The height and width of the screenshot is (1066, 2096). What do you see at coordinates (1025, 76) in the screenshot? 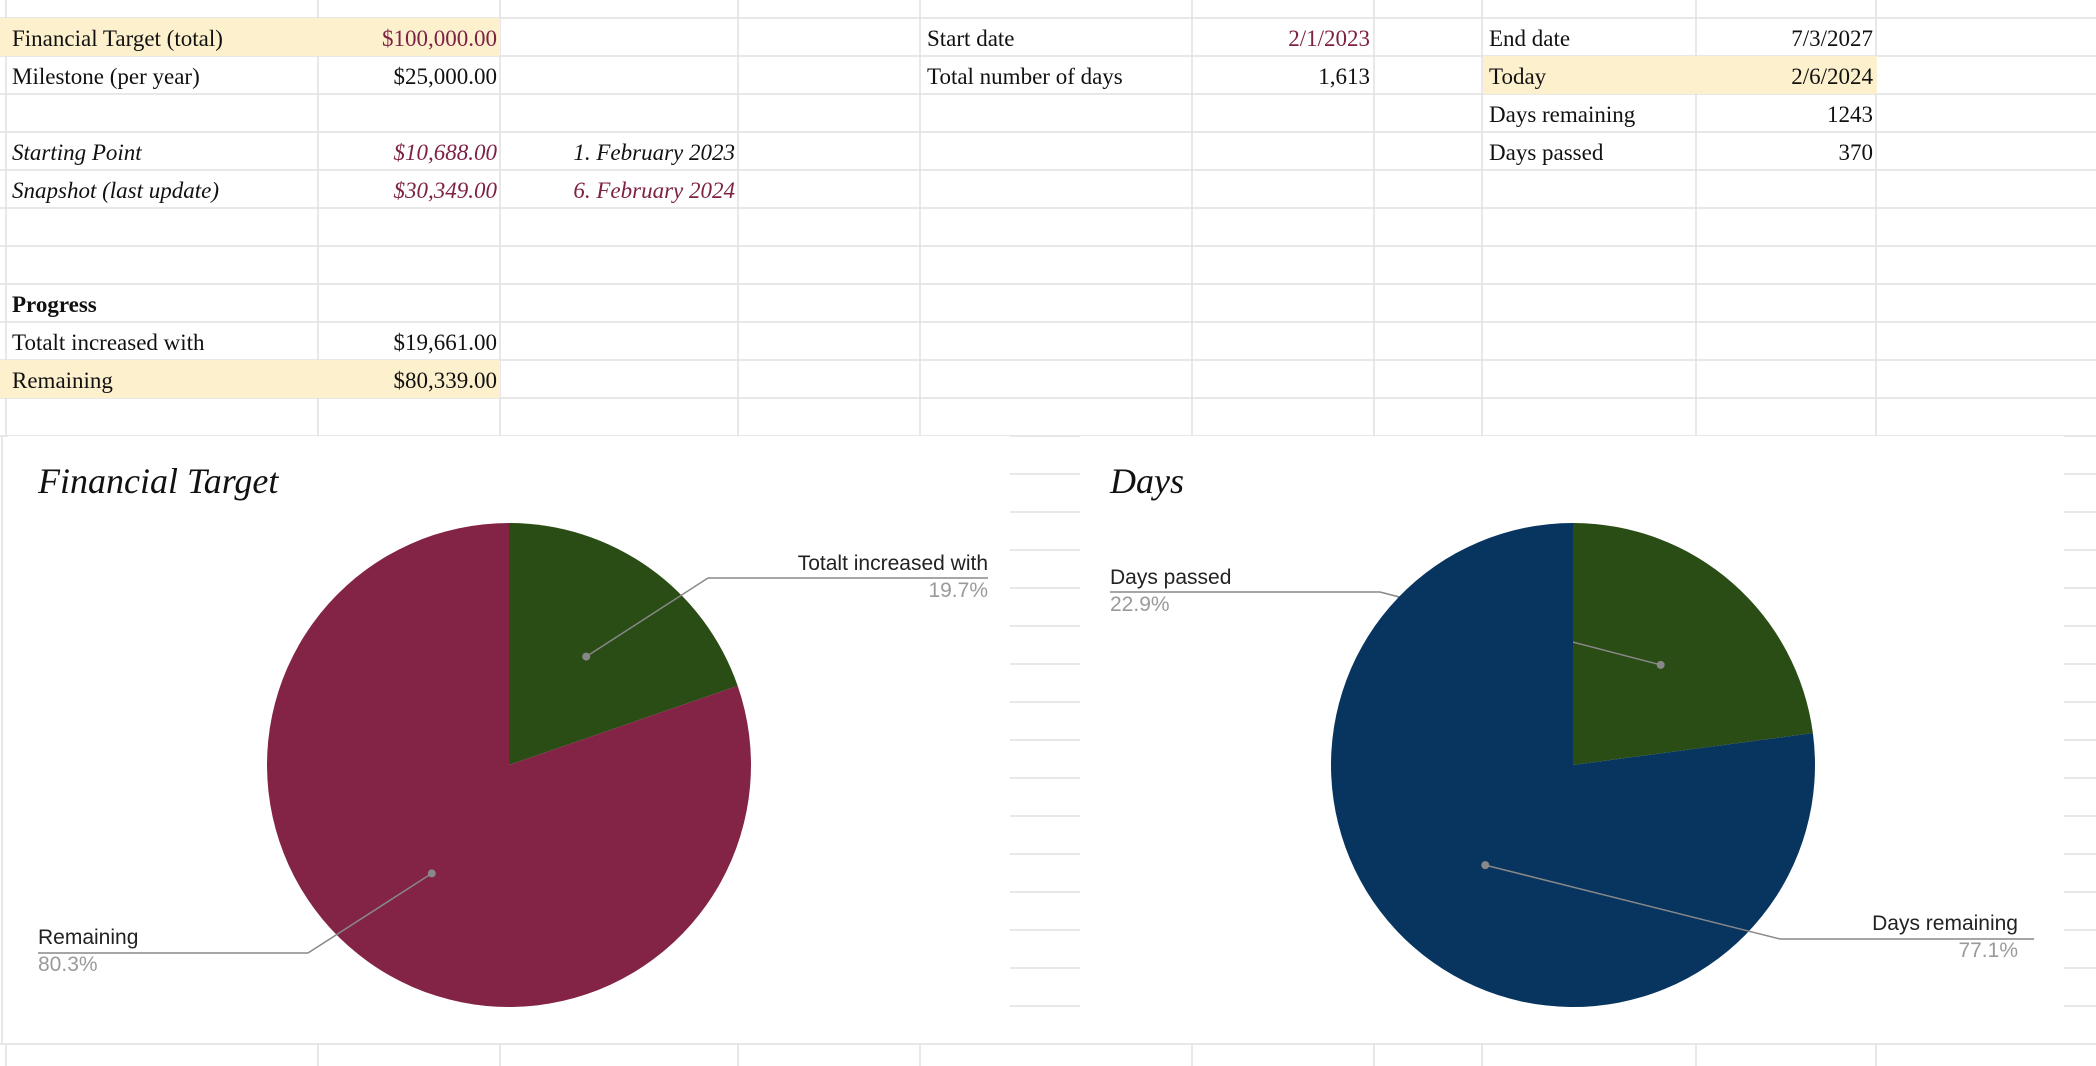
I see `total-days-label: Total number of days` at bounding box center [1025, 76].